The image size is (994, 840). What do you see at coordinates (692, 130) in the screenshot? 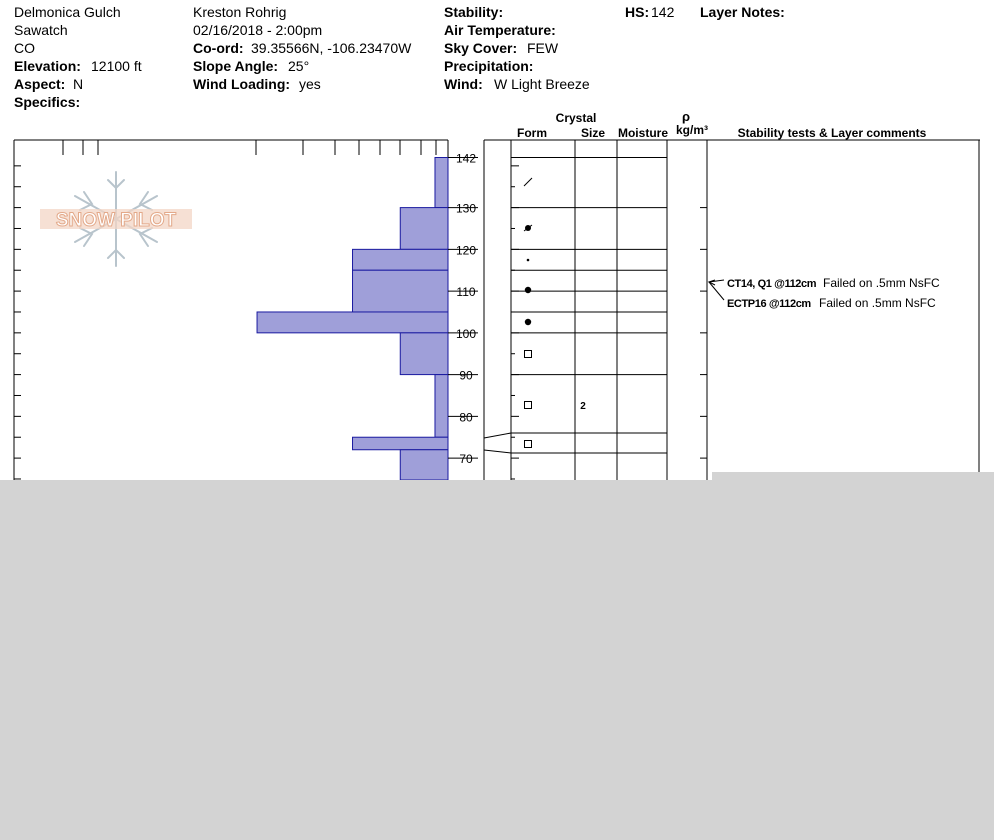
I see `density-unit-header: kg/m³` at bounding box center [692, 130].